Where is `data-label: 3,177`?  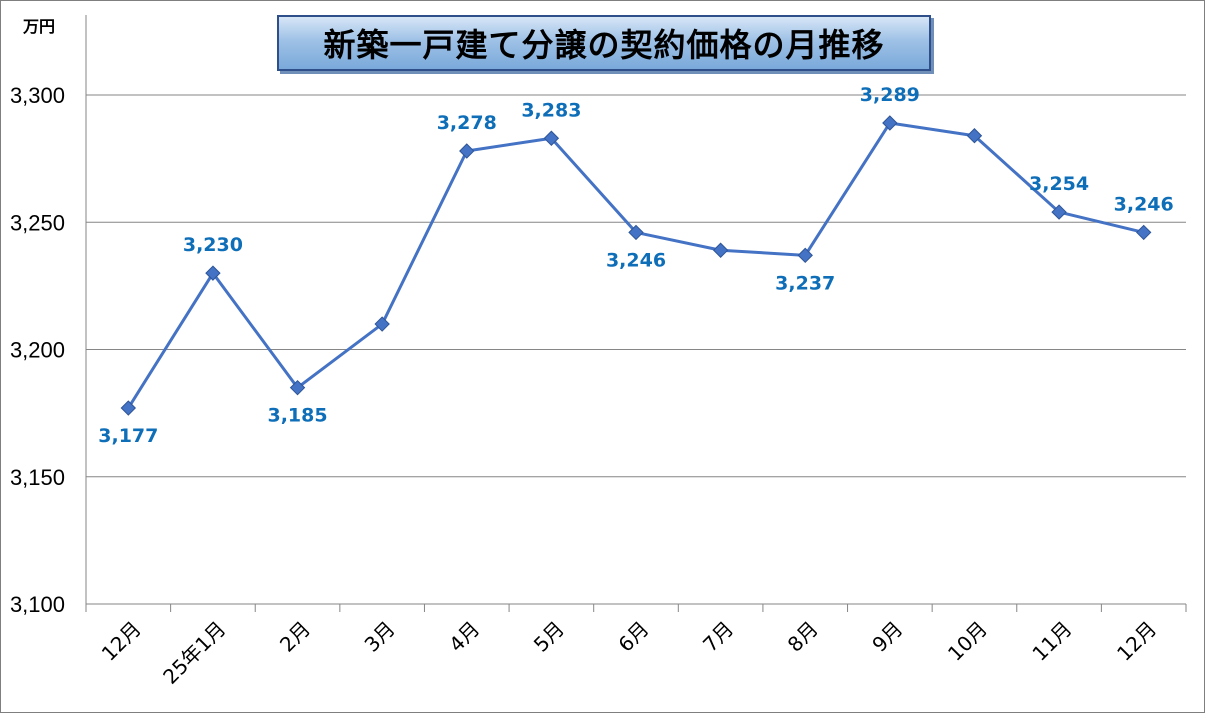
data-label: 3,177 is located at coordinates (128, 436).